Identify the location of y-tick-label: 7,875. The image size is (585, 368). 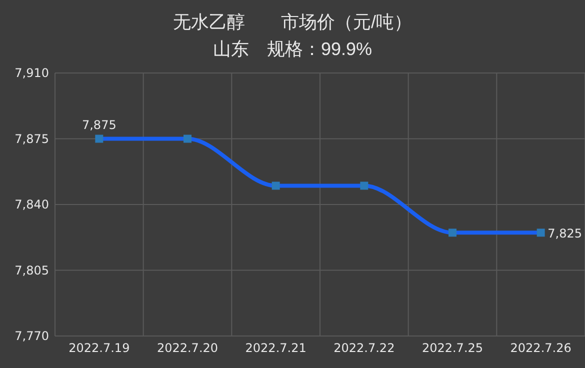
(31, 139).